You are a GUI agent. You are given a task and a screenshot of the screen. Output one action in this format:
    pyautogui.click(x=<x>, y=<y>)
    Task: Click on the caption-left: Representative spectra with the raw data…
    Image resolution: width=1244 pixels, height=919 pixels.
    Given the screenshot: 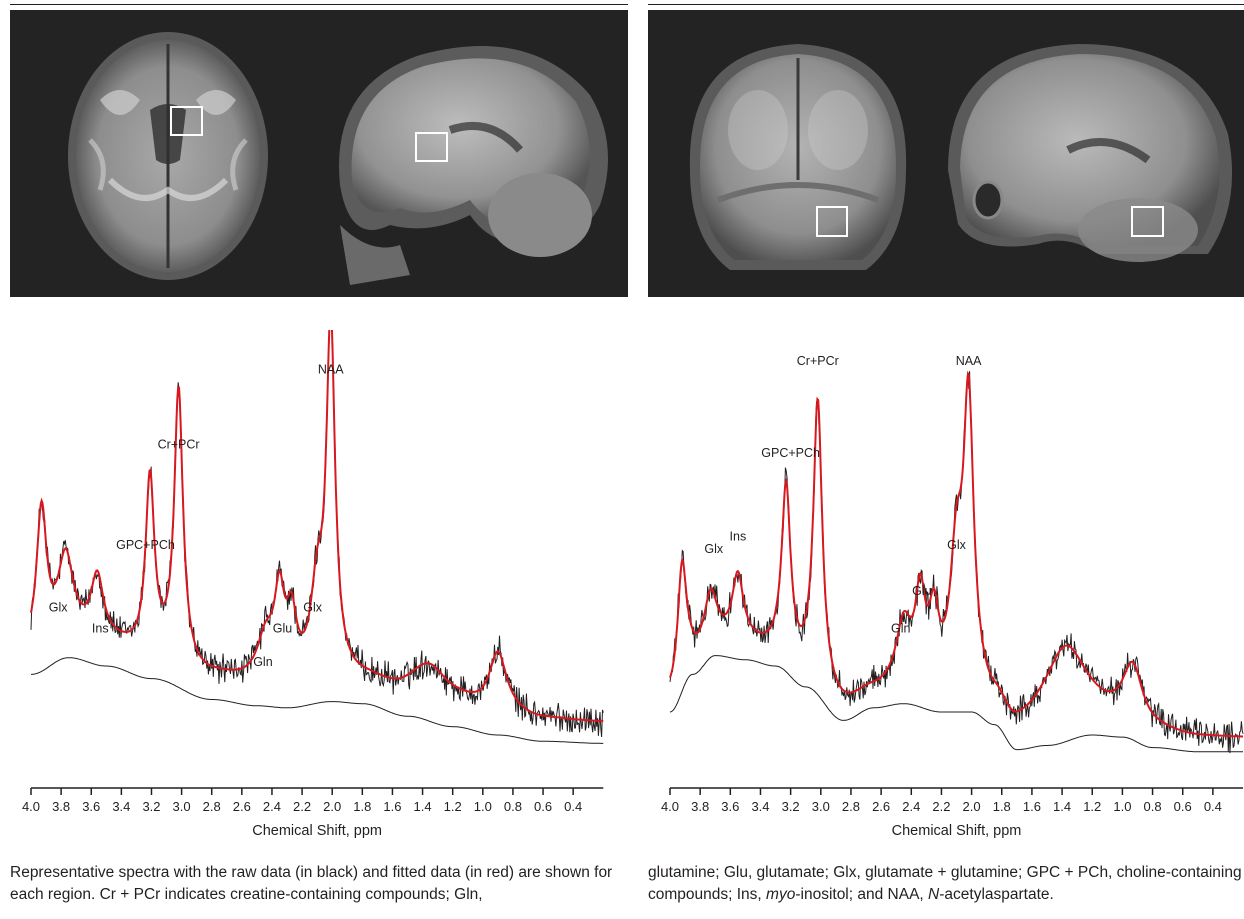 What is the action you would take?
    pyautogui.click(x=313, y=884)
    